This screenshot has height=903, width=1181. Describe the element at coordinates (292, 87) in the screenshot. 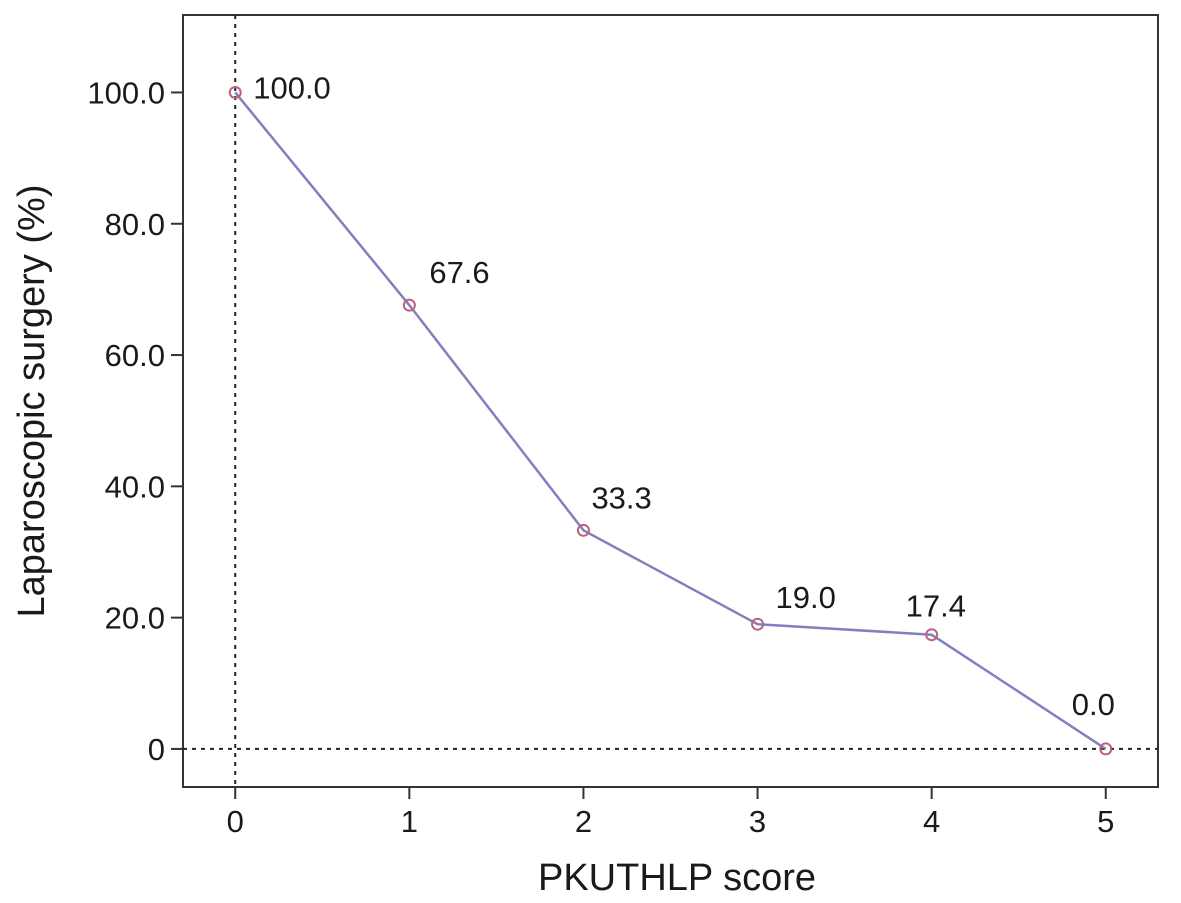

I see `data-label: 100.0` at that location.